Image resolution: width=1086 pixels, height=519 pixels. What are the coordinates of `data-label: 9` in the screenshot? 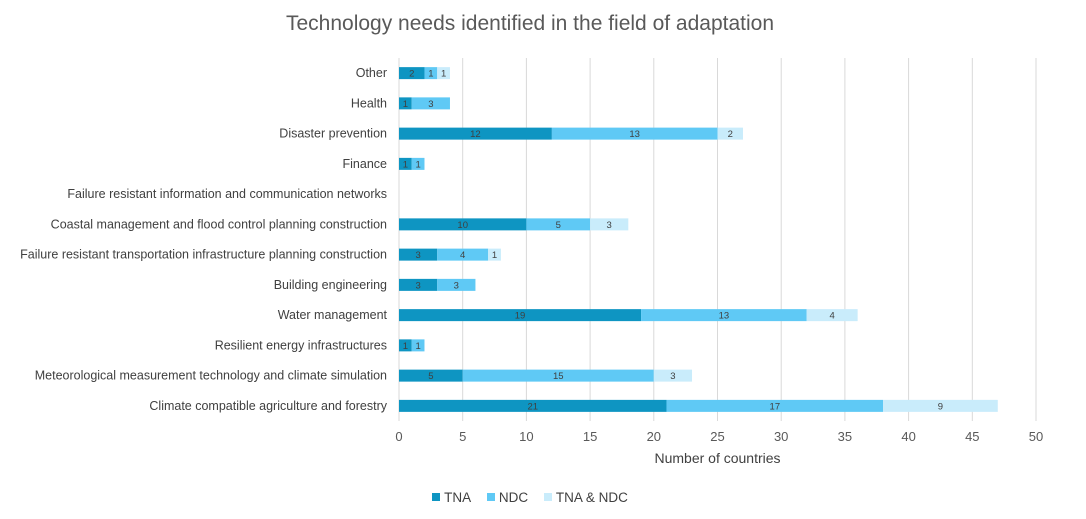 It's located at (940, 406).